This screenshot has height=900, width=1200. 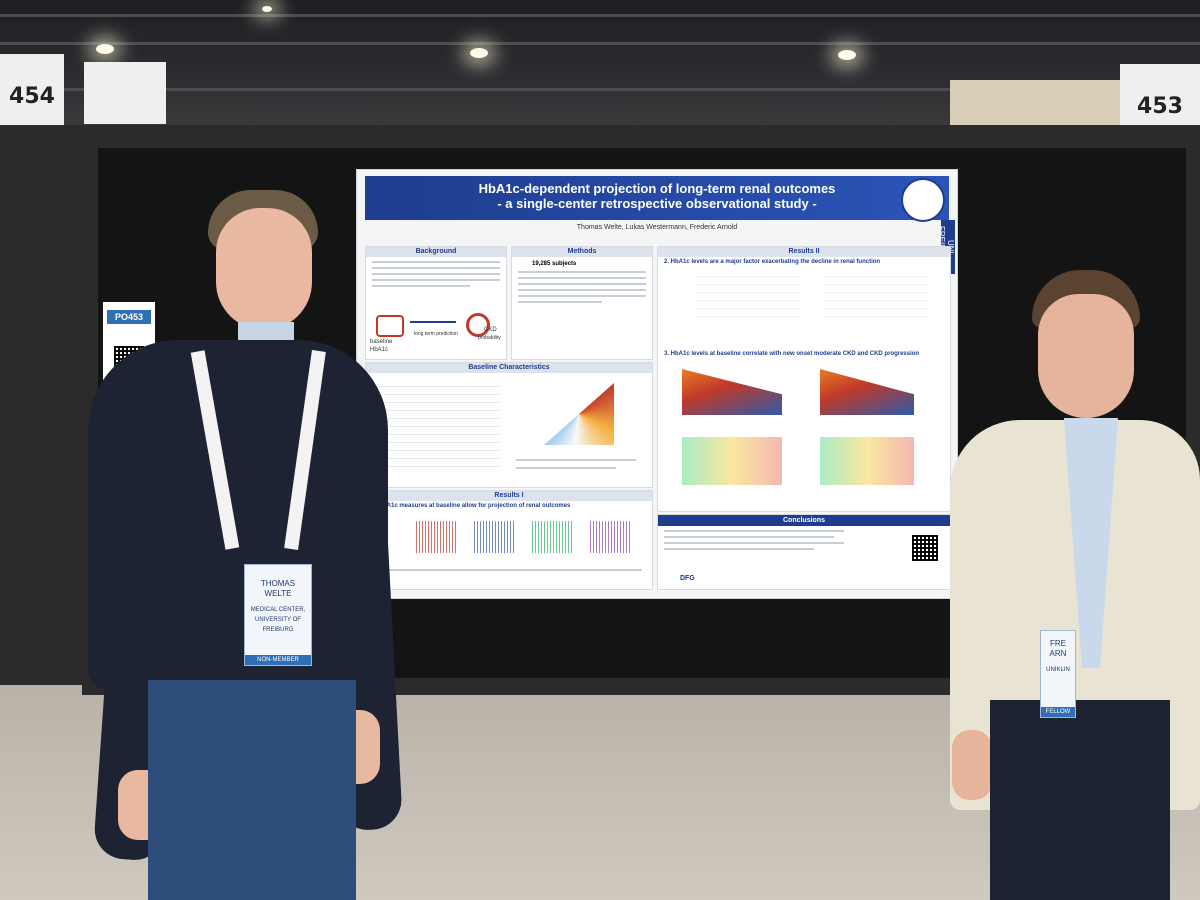 I want to click on badge-last-name: WELTE, so click(x=278, y=593).